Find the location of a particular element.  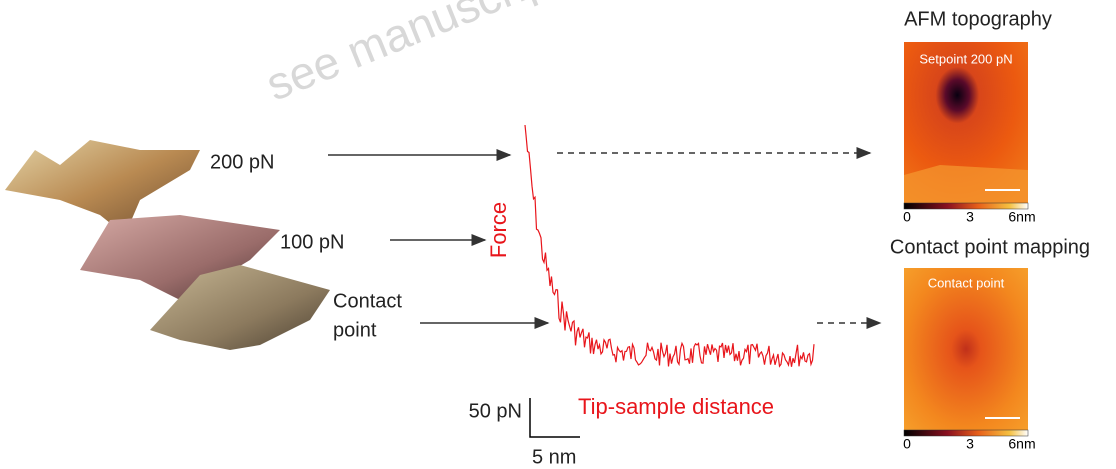

scale-bar is located at coordinates (554, 418).